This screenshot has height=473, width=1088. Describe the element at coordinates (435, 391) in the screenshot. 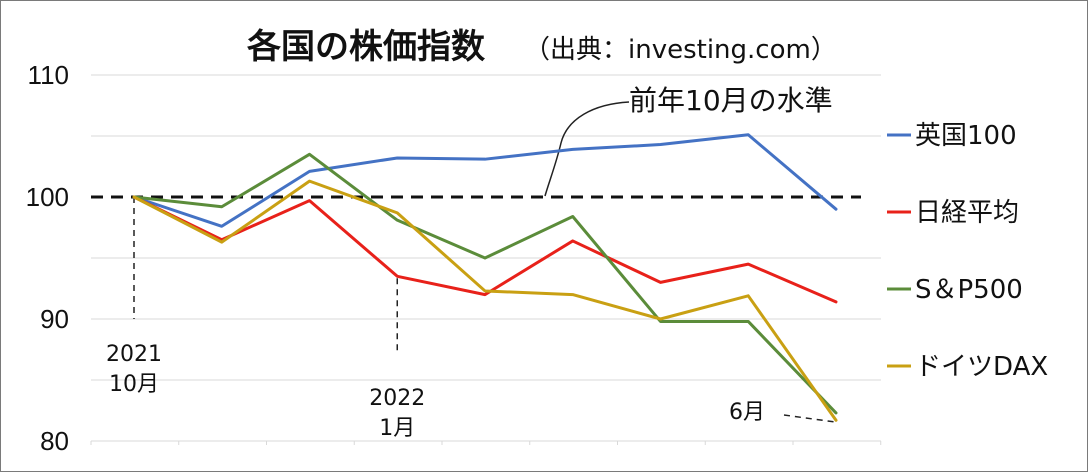

I see `x-axis-labels: 2021 10月 2022 1月 6月` at that location.